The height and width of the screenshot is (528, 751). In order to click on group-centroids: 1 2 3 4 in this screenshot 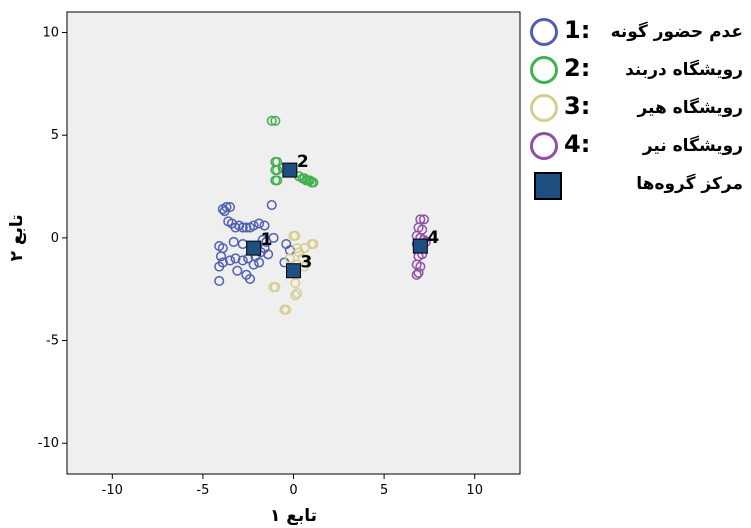, I will do `click(342, 215)`.